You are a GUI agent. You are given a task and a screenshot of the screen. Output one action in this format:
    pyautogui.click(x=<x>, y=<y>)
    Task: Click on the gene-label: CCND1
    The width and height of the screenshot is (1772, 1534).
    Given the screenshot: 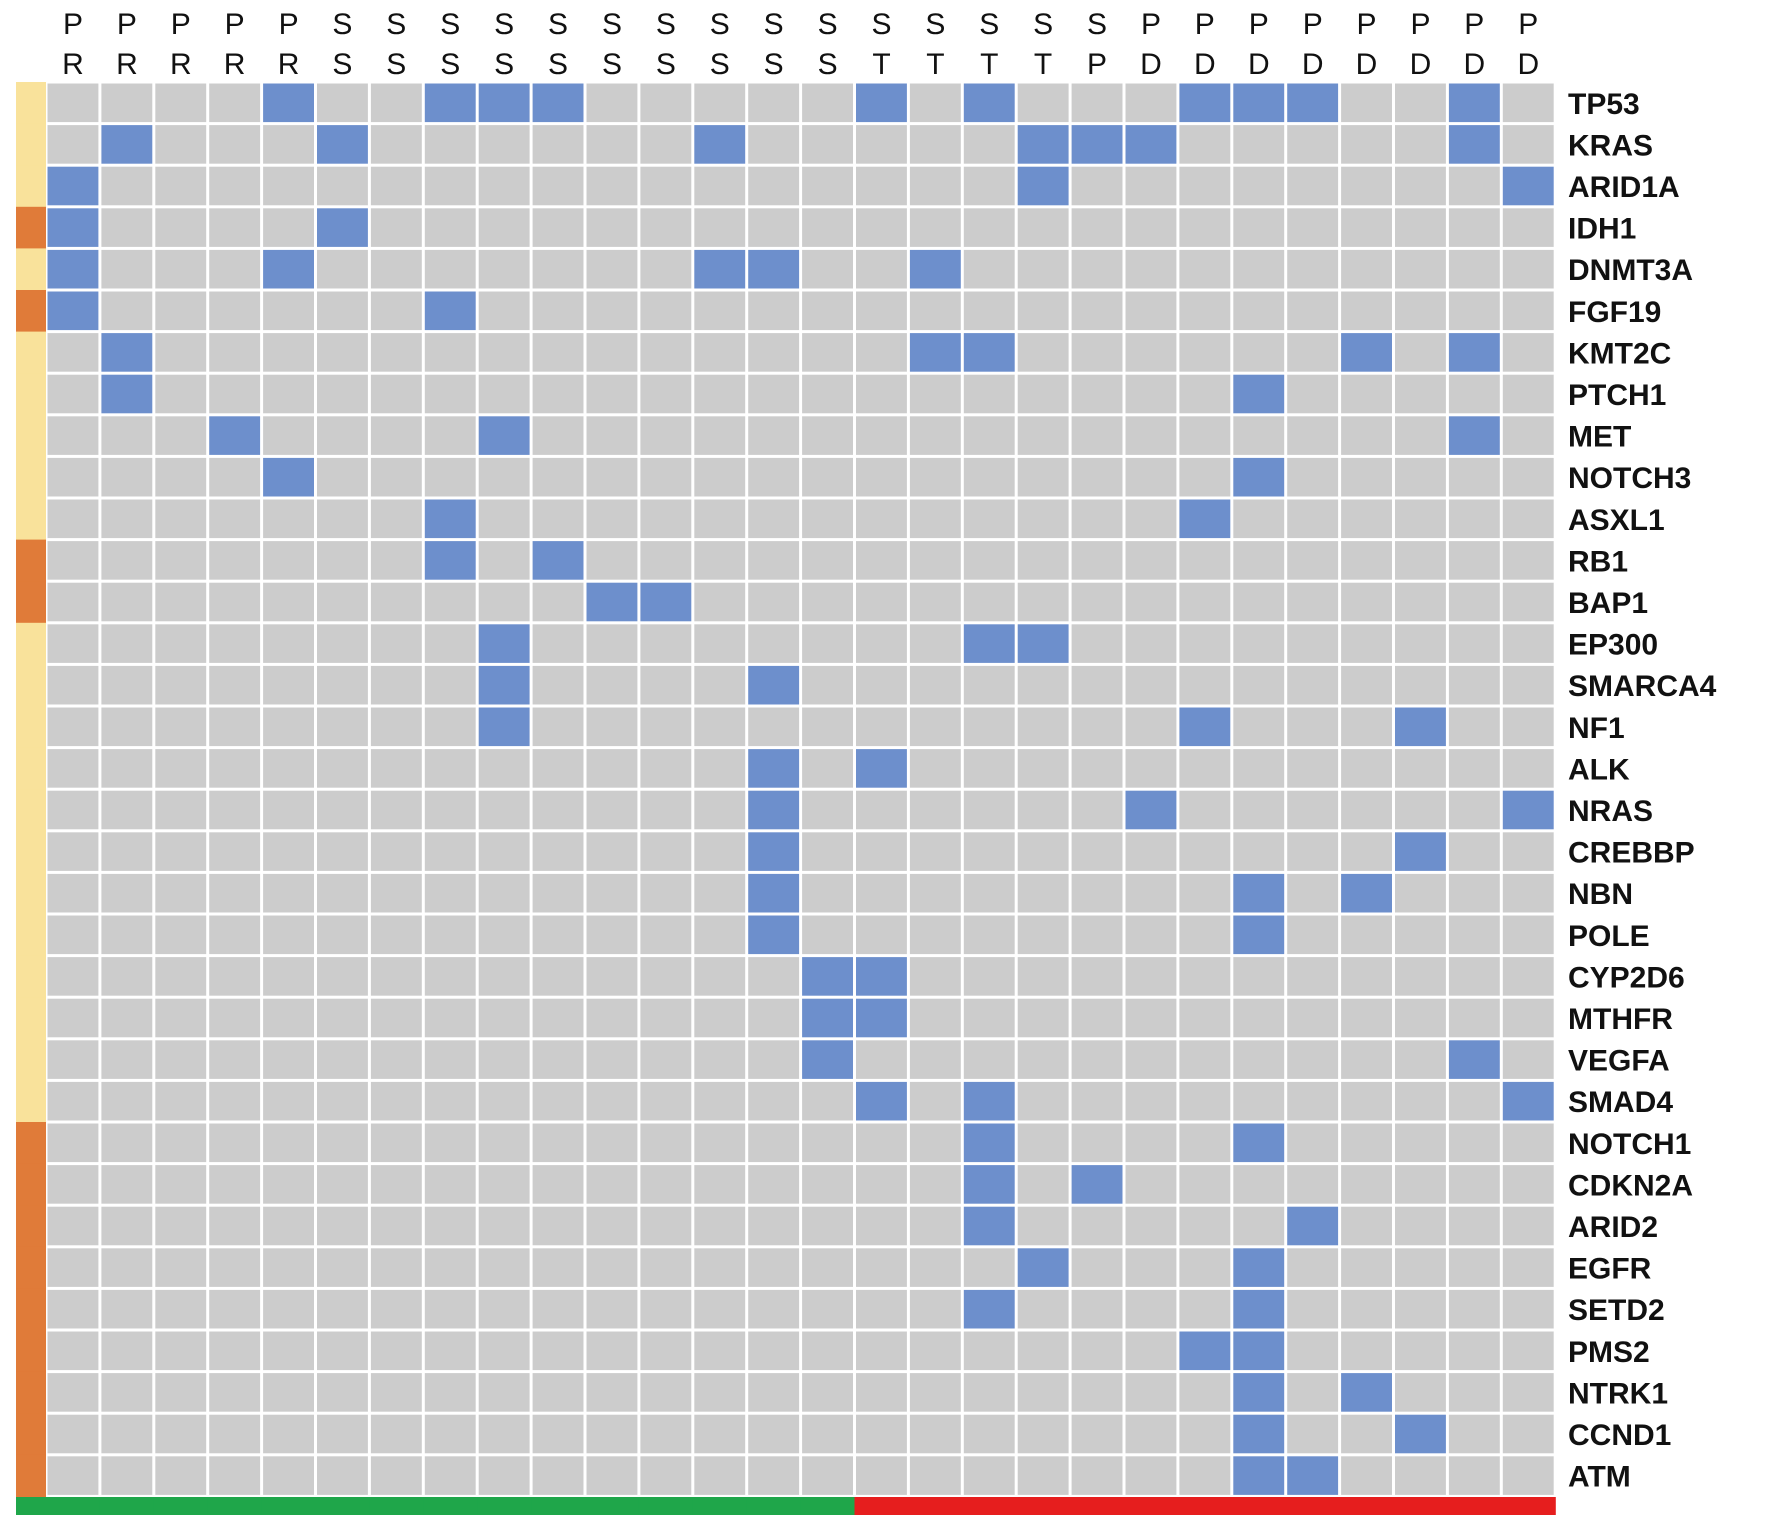 What is the action you would take?
    pyautogui.click(x=1619, y=1435)
    